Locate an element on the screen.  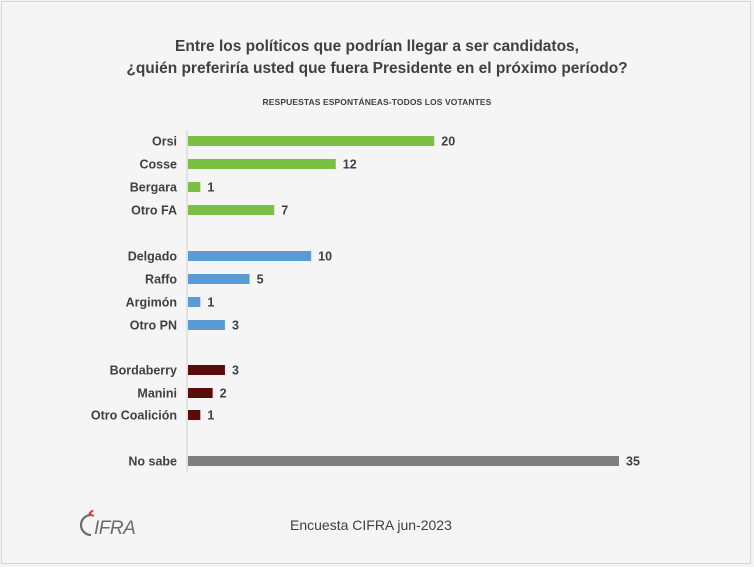
data-label: 10 is located at coordinates (325, 257).